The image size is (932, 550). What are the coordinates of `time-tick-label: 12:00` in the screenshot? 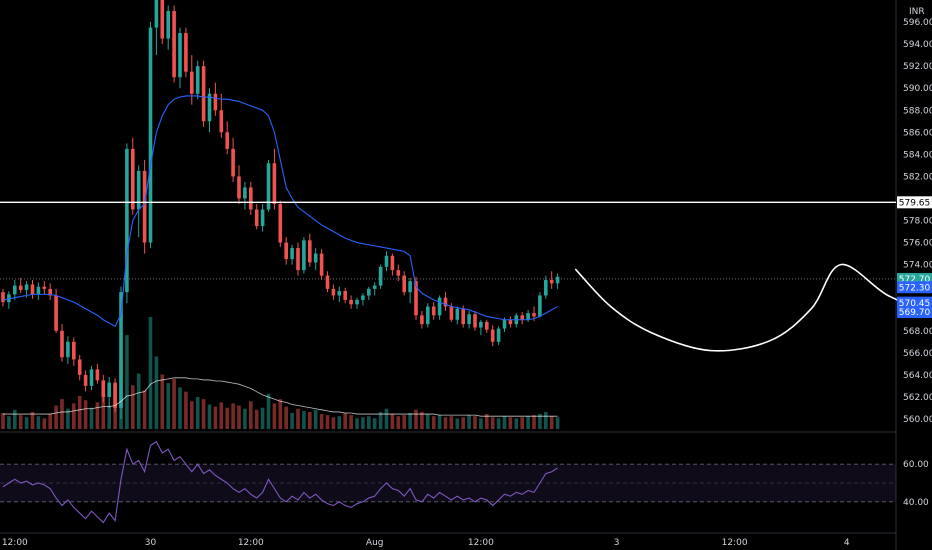 It's located at (251, 543).